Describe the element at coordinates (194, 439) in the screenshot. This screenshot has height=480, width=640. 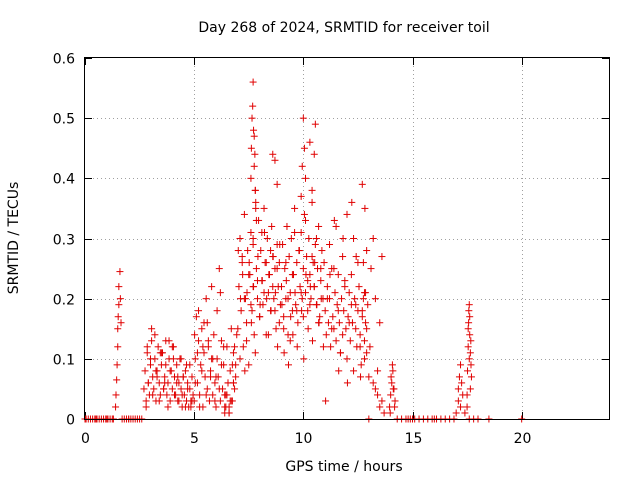
I see `x-tick-label: 5` at that location.